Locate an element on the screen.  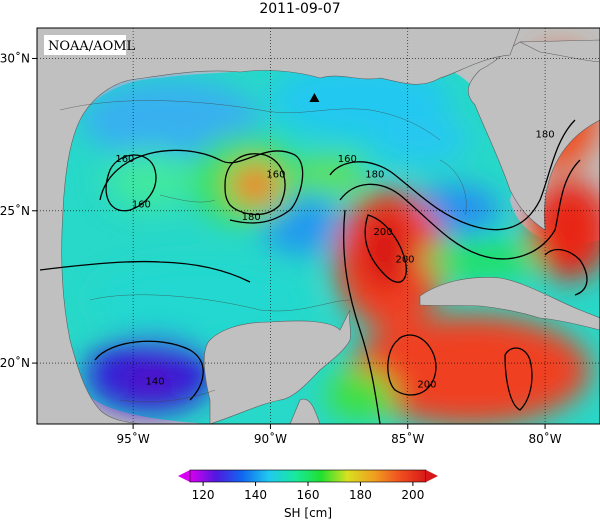
contour-160-east is located at coordinates (452, 175).